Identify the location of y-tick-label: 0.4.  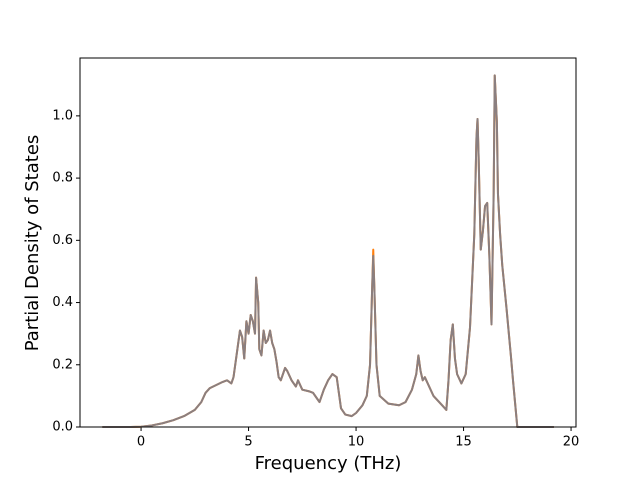
(62, 302).